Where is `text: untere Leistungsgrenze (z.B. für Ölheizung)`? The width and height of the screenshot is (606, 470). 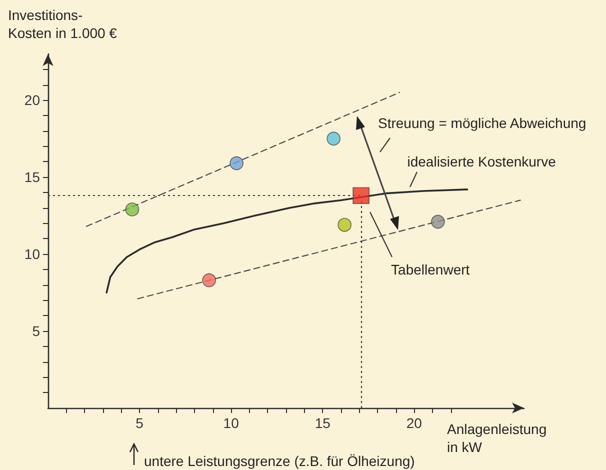 text: untere Leistungsgrenze (z.B. für Ölheizung) is located at coordinates (279, 461).